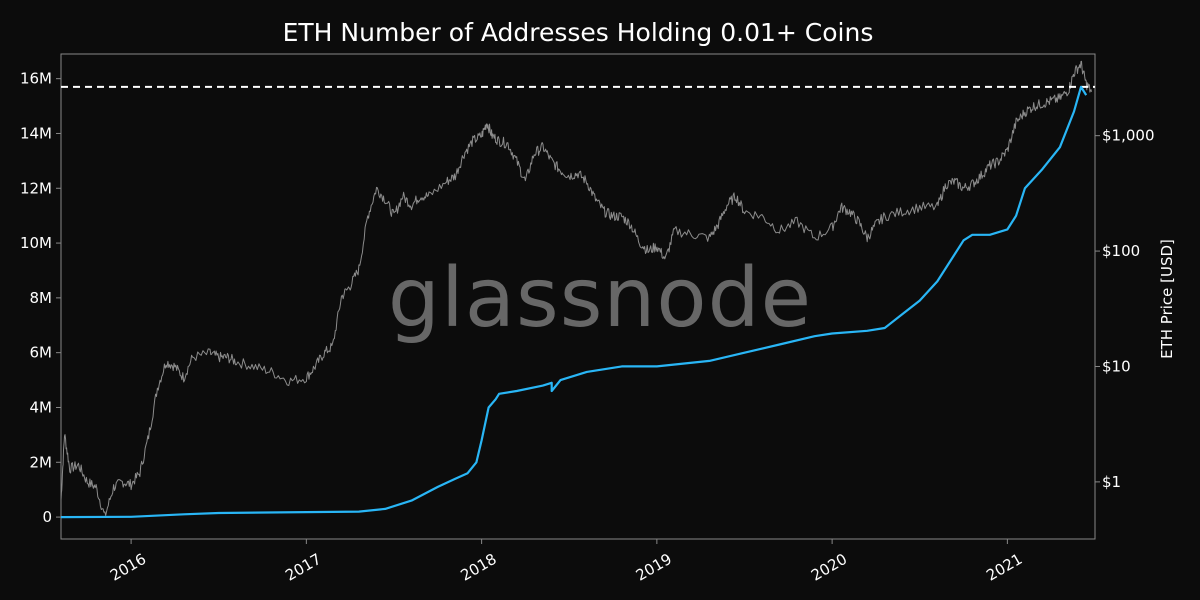 The width and height of the screenshot is (1200, 600). Describe the element at coordinates (1167, 299) in the screenshot. I see `y-right-axis-label: ETH Price [USD]` at that location.